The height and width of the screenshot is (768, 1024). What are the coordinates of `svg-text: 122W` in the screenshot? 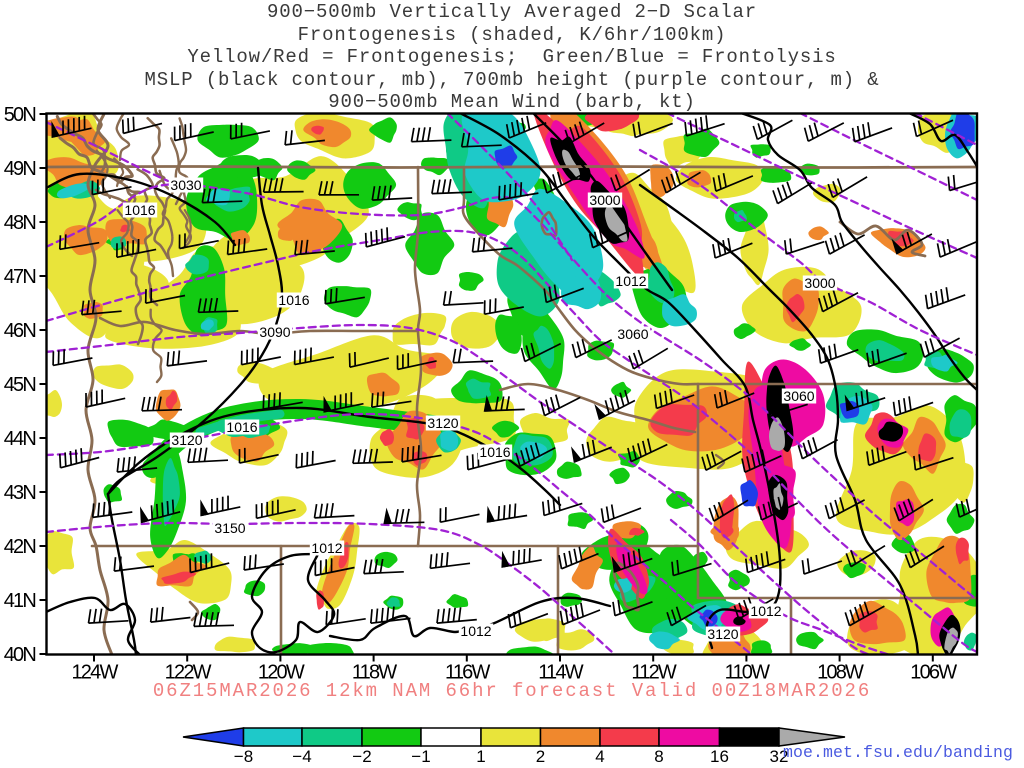 It's located at (188, 673).